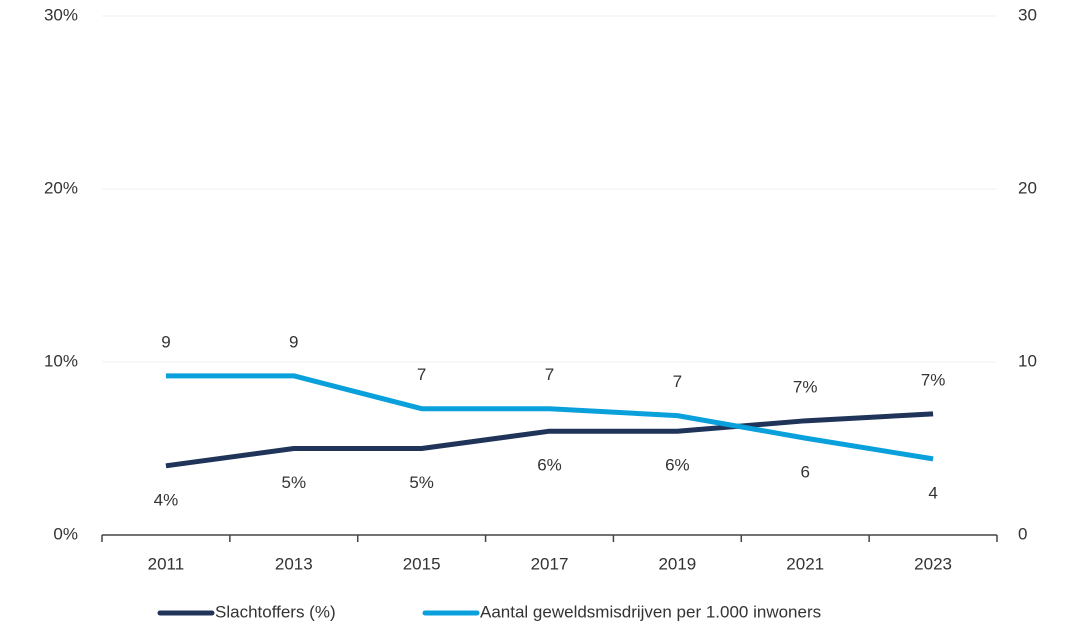  I want to click on legend-label: Slachtoffers (%), so click(275, 611).